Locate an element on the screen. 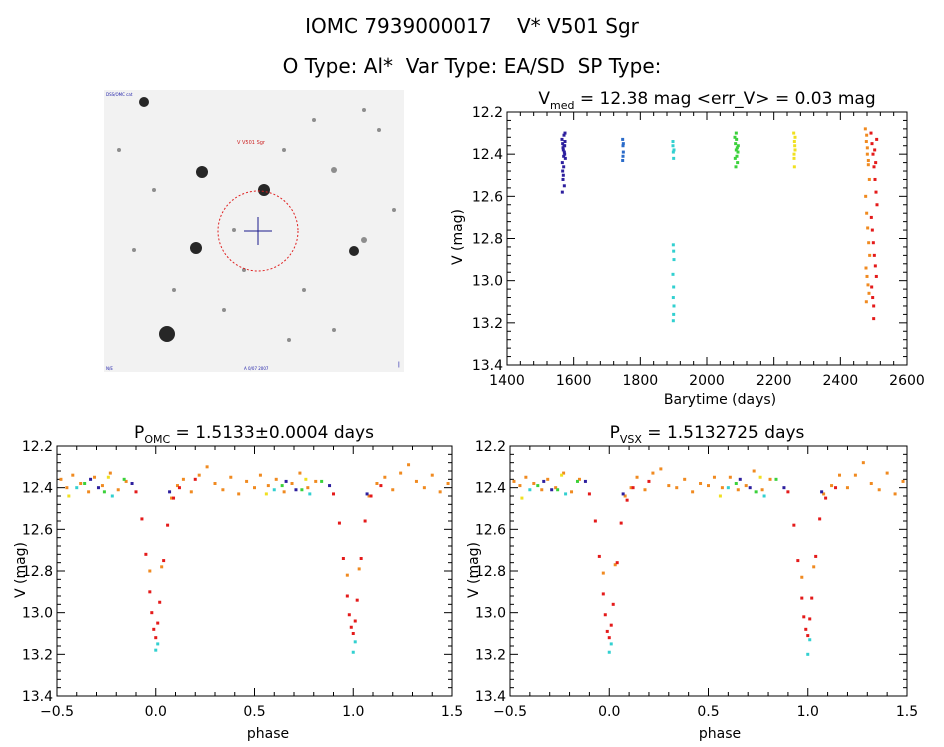 Image resolution: width=944 pixels, height=747 pixels. lightcurve-title-symbol: V is located at coordinates (544, 99).